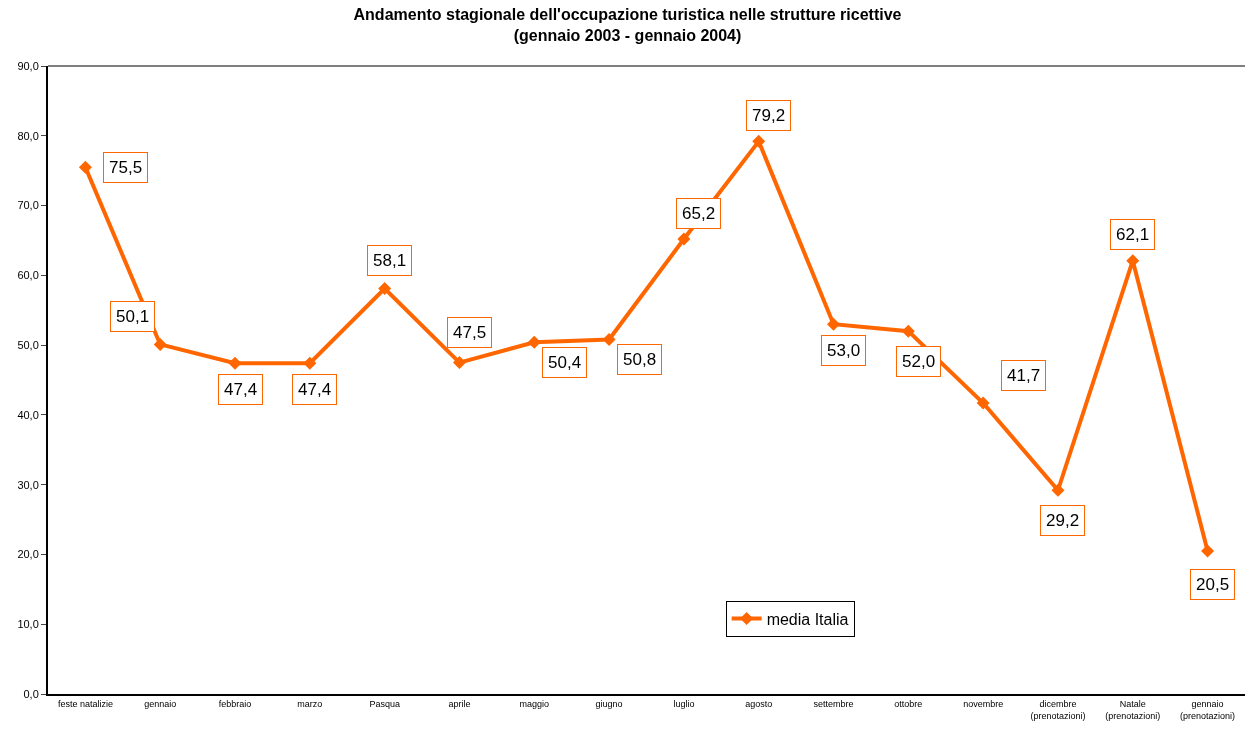  Describe the element at coordinates (844, 350) in the screenshot. I see `text: 53,0` at that location.